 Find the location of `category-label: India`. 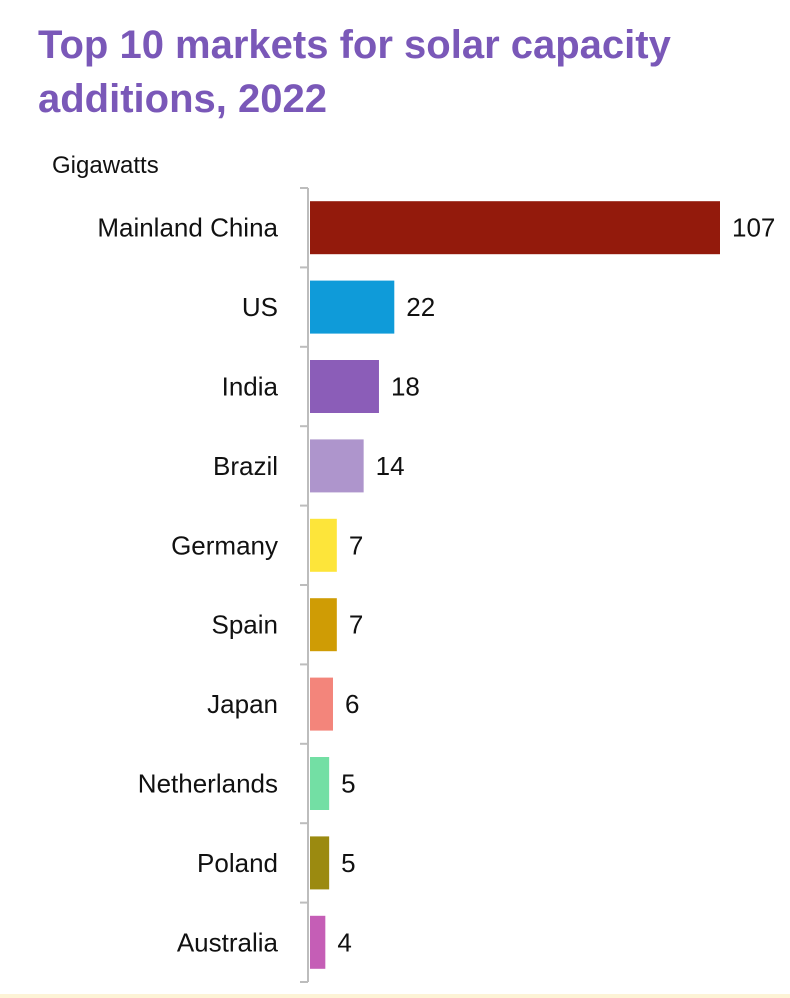

category-label: India is located at coordinates (250, 387).